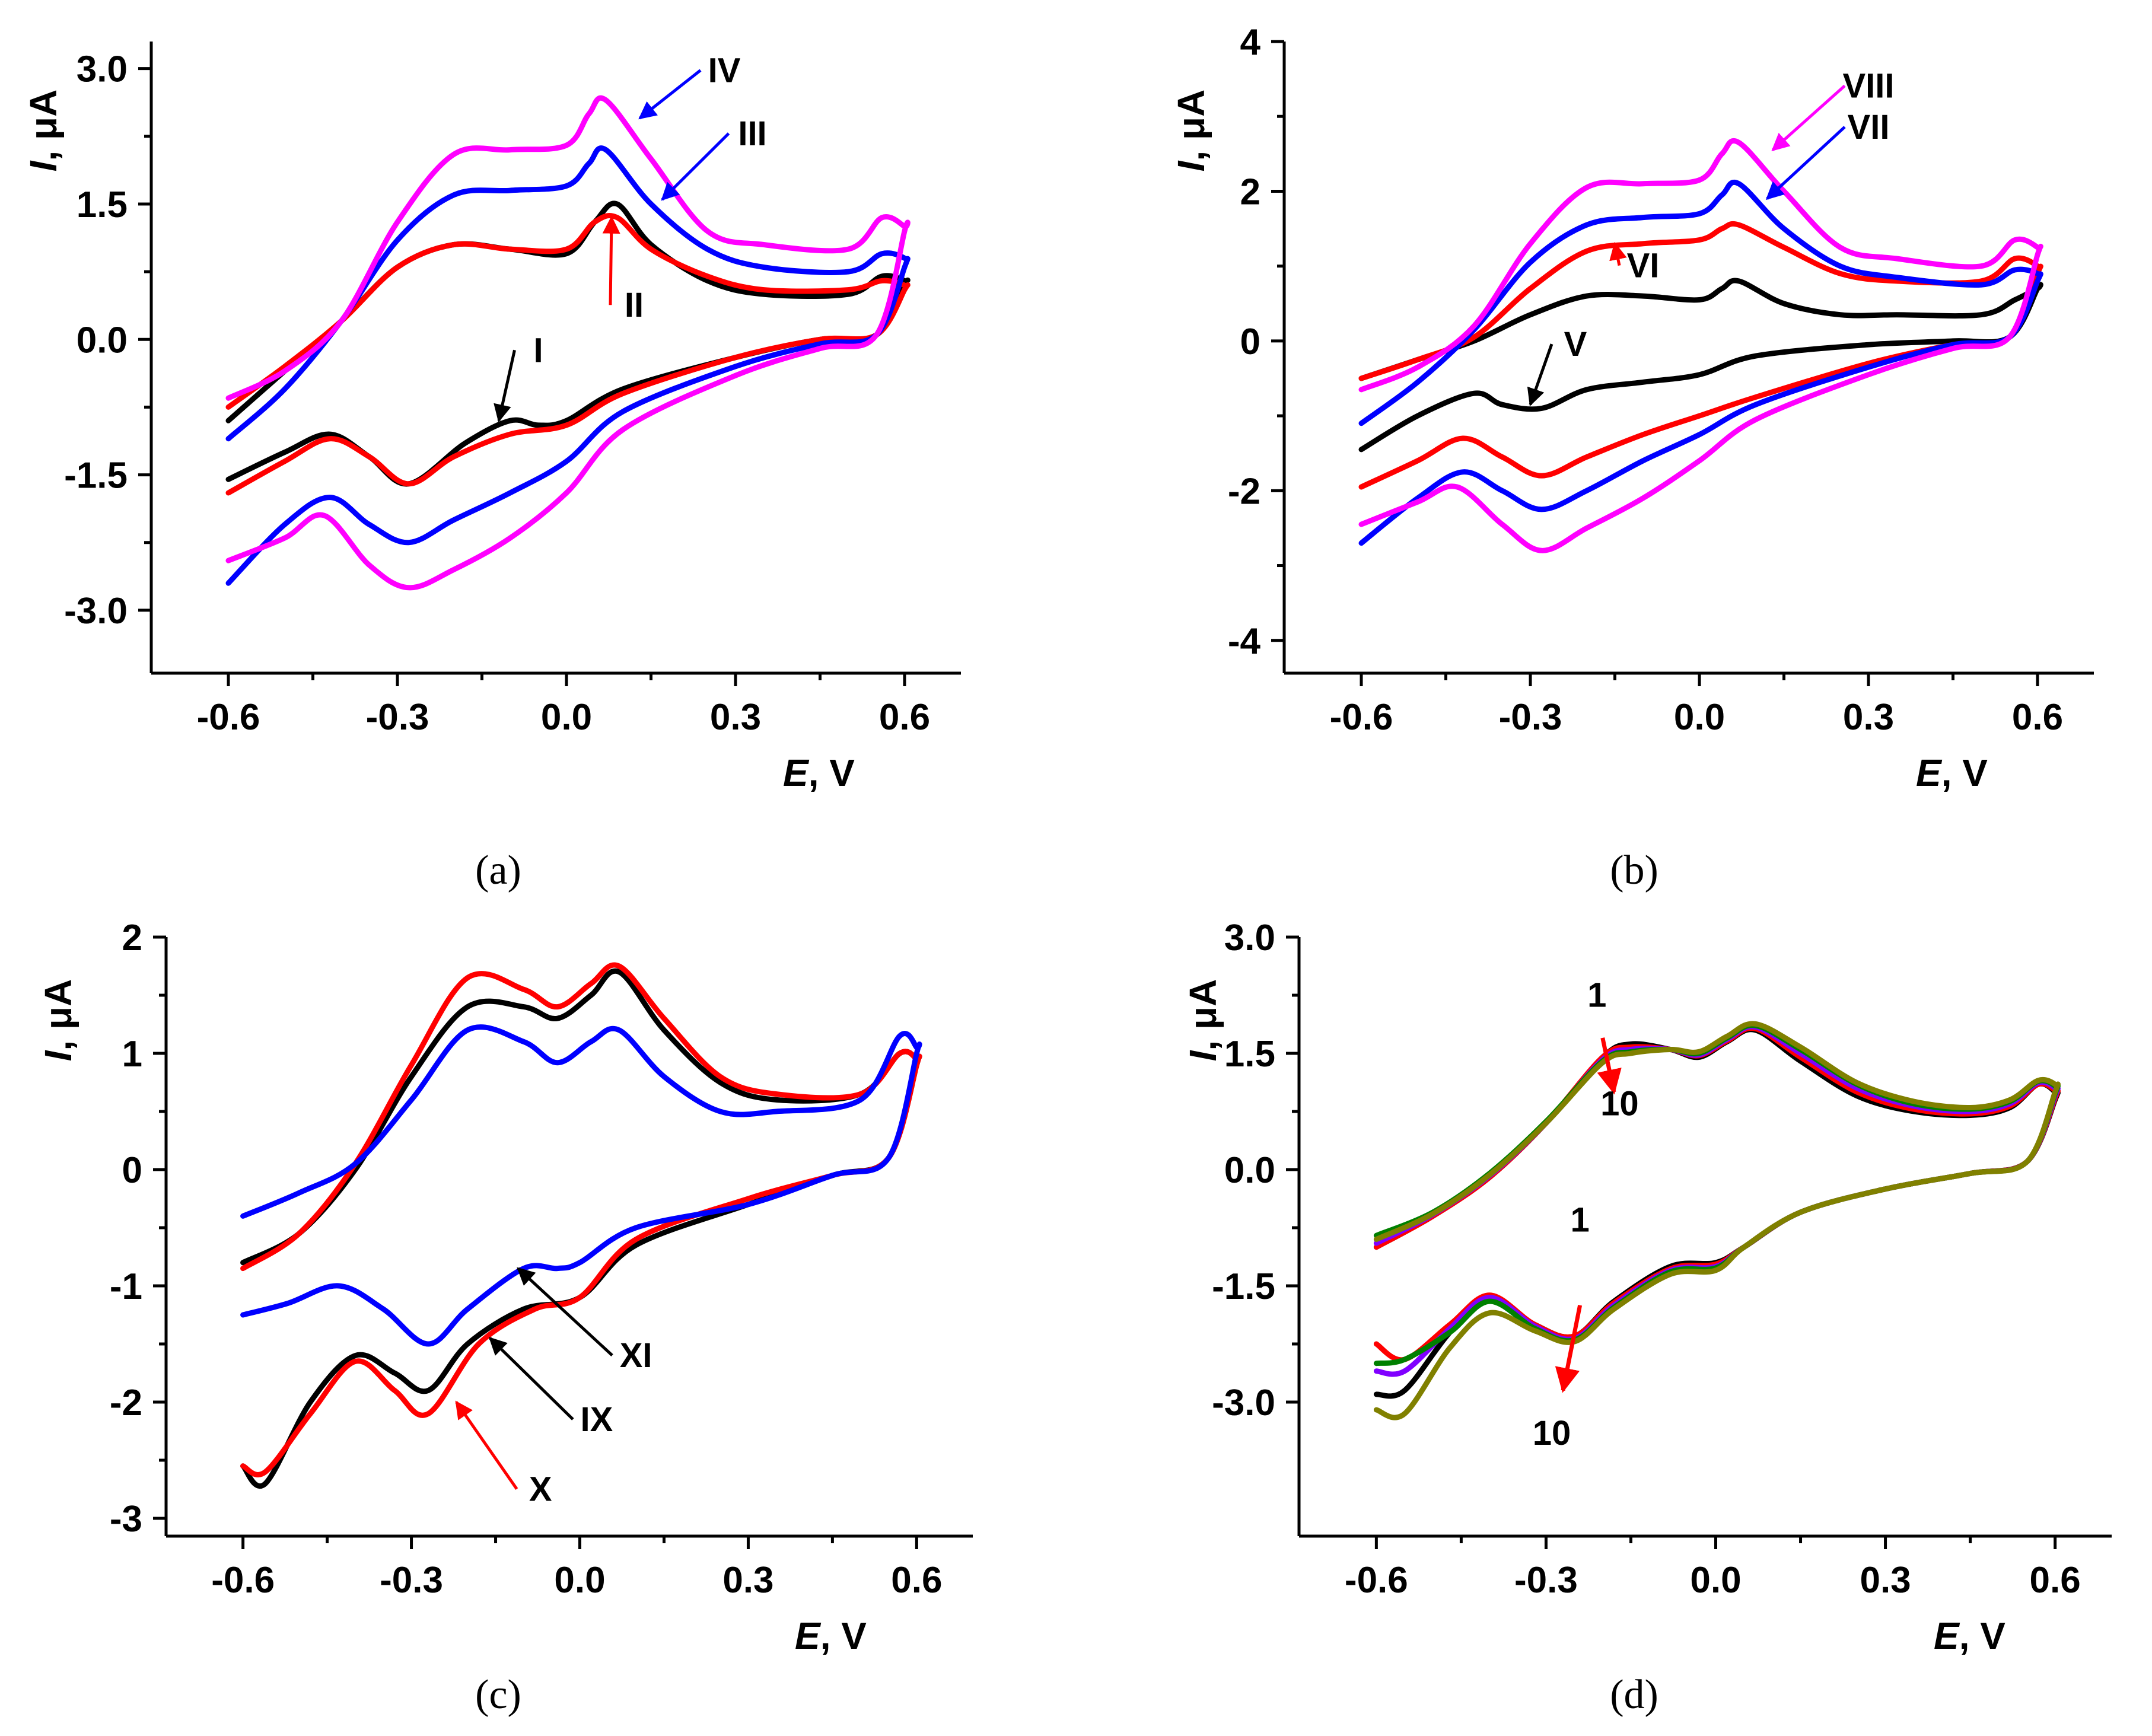 This screenshot has height=1736, width=2152. What do you see at coordinates (538, 350) in the screenshot?
I see `curve-label: I` at bounding box center [538, 350].